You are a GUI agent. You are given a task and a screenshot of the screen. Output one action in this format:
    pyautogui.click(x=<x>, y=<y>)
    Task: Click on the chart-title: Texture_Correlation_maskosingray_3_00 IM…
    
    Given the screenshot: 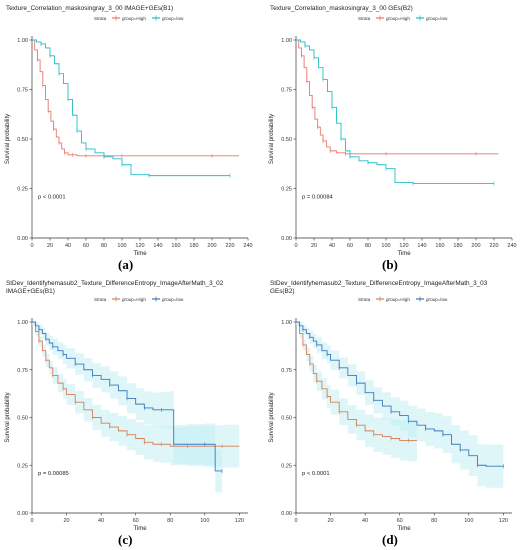 What is the action you would take?
    pyautogui.click(x=90, y=8)
    